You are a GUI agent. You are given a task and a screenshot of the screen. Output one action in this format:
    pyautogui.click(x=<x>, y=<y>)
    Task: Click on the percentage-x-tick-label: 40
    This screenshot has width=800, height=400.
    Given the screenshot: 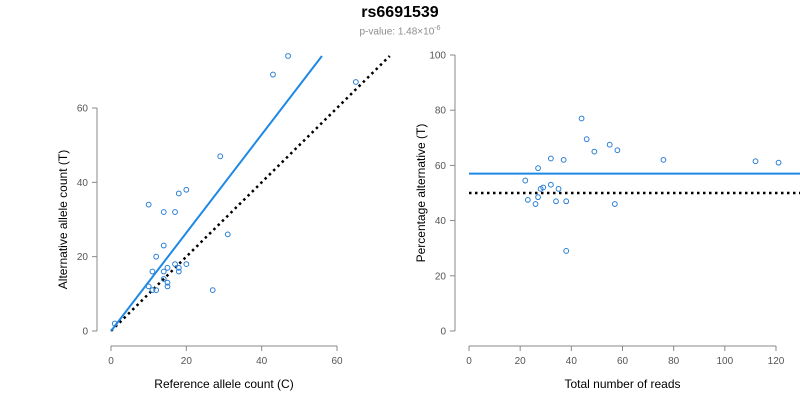 What is the action you would take?
    pyautogui.click(x=572, y=361)
    